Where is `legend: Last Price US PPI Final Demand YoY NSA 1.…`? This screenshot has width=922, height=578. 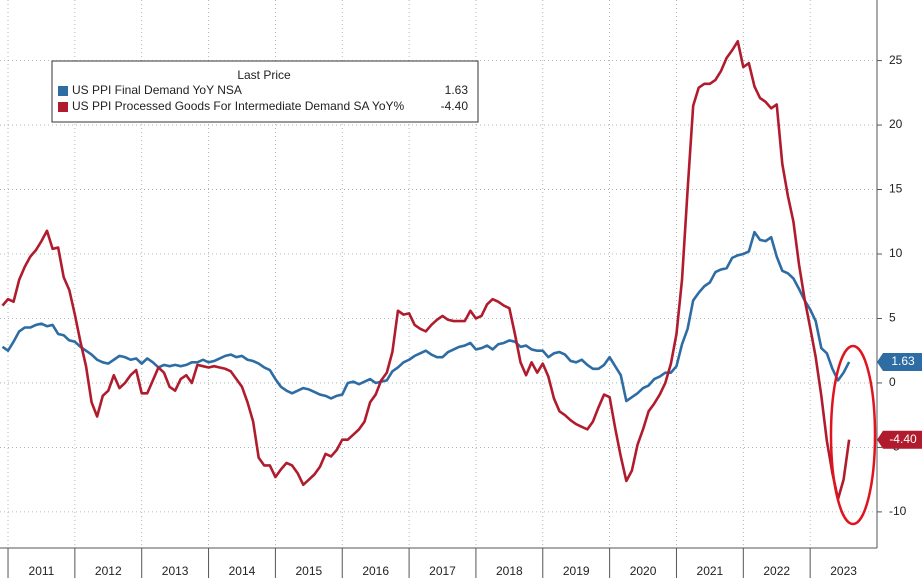 legend: Last Price US PPI Final Demand YoY NSA 1.… is located at coordinates (265, 91).